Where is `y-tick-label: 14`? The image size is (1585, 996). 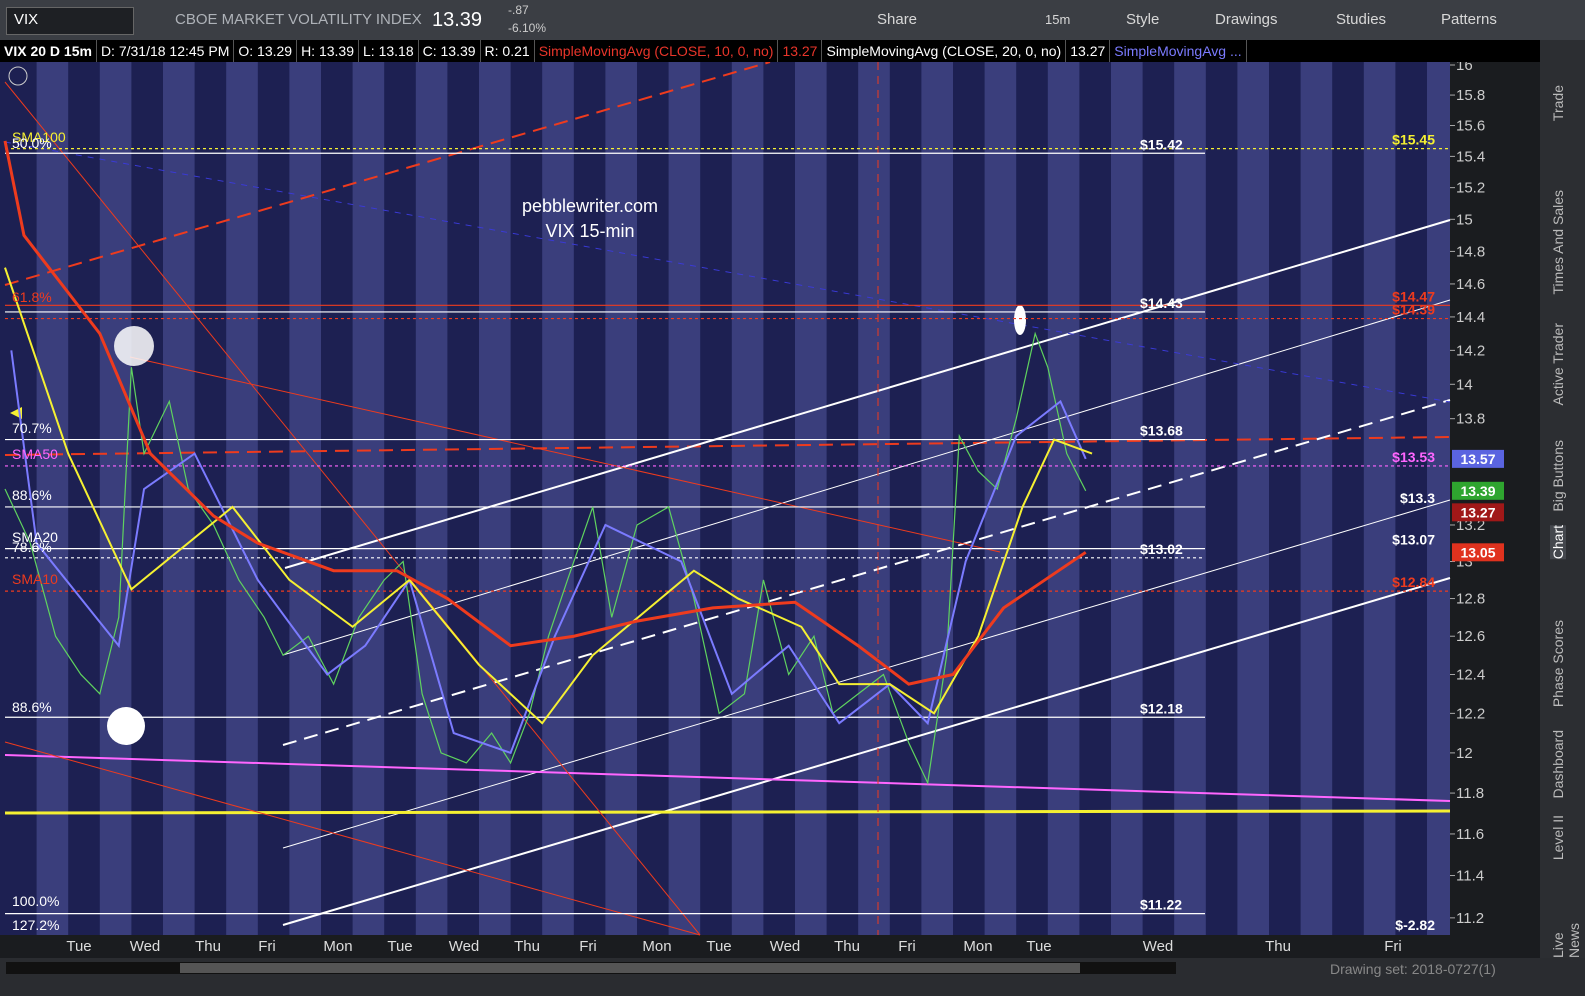 y-tick-label: 14 is located at coordinates (1464, 384).